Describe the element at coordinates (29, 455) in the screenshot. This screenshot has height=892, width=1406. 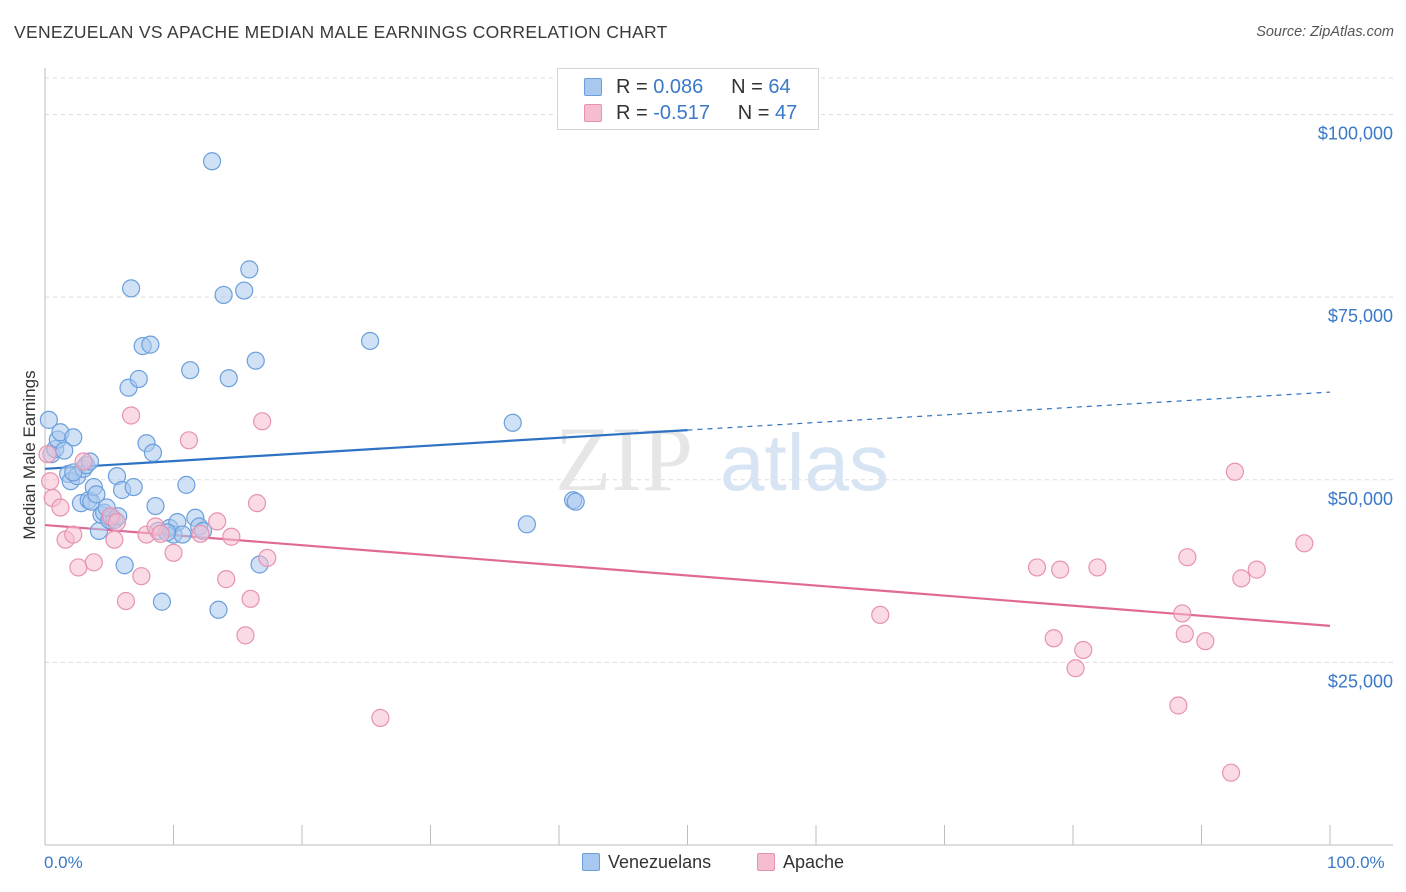
I see `y-axis-label: Median Male Earnings` at that location.